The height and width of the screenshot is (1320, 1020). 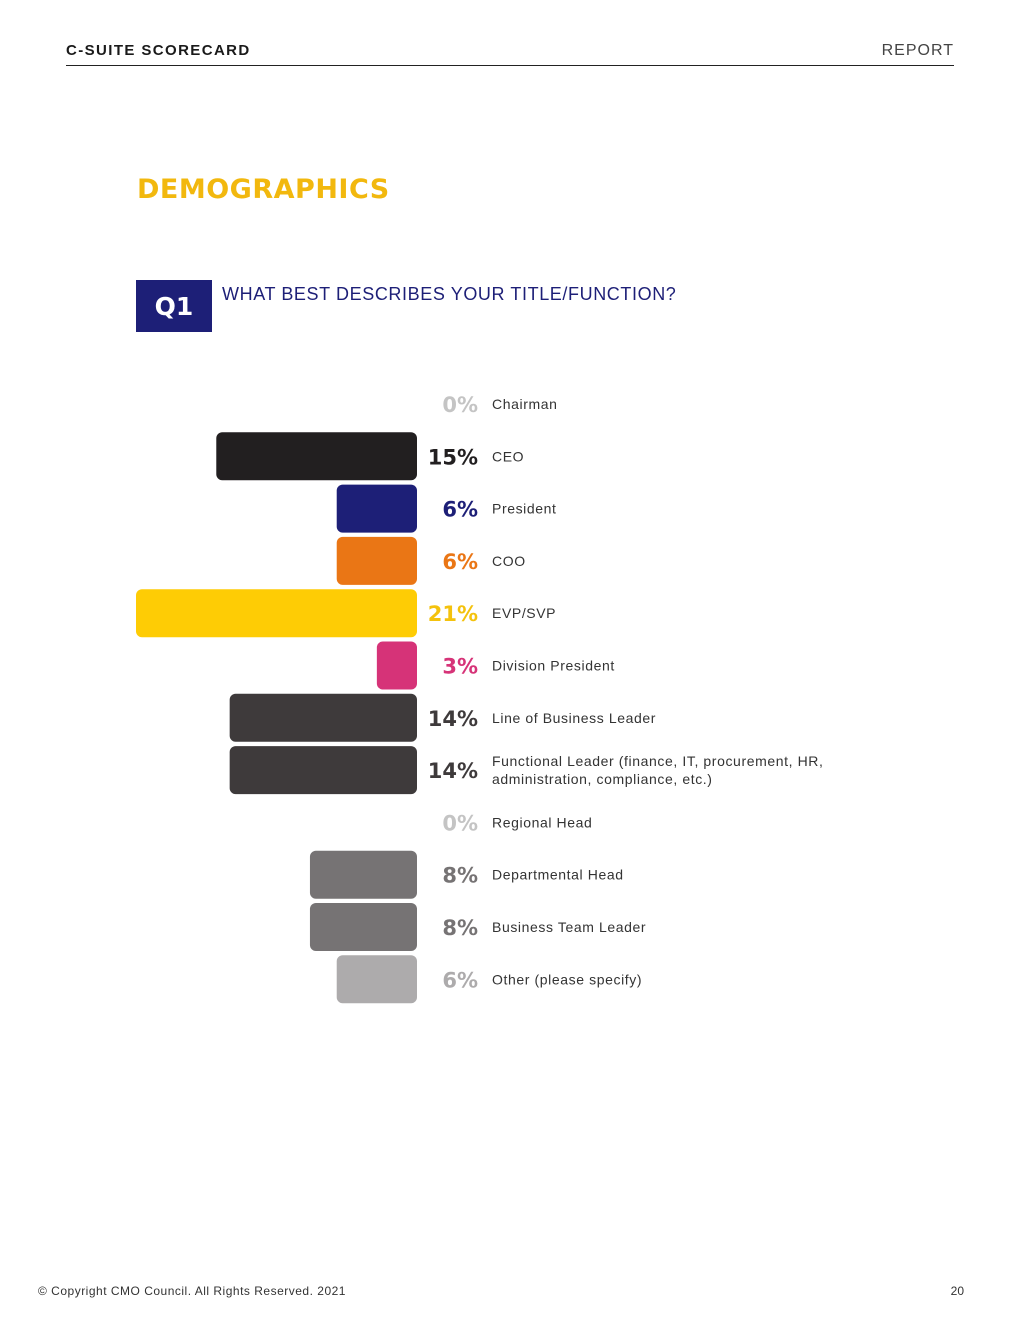 I want to click on category-label-line: Regional Head, so click(x=542, y=822).